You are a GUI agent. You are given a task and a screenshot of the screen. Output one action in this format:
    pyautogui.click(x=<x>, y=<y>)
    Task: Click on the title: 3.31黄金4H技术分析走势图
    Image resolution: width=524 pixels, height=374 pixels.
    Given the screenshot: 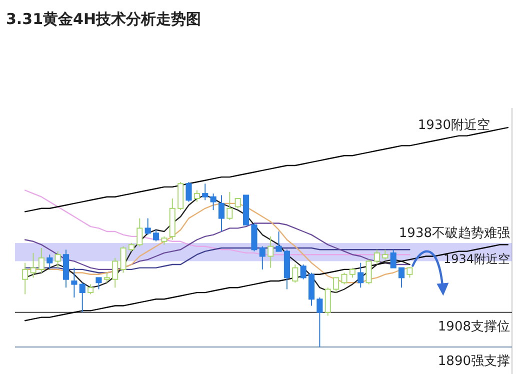 What is the action you would take?
    pyautogui.click(x=103, y=19)
    